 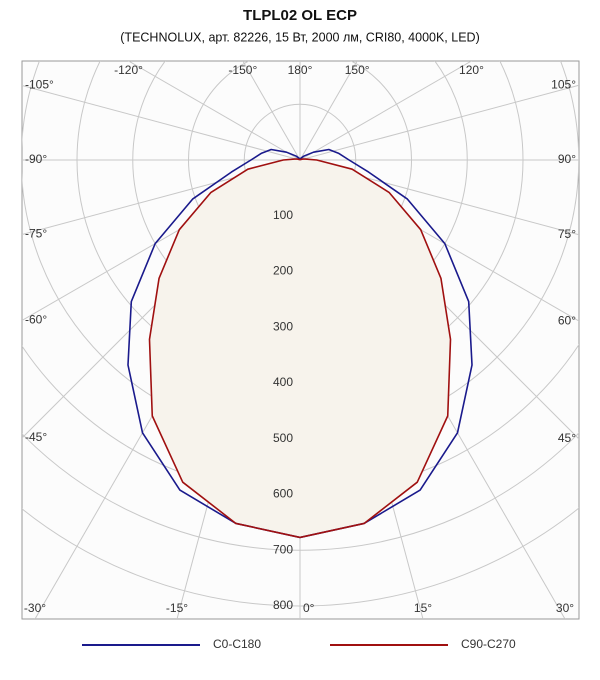 I want to click on r-tick-label: 800, so click(x=283, y=605).